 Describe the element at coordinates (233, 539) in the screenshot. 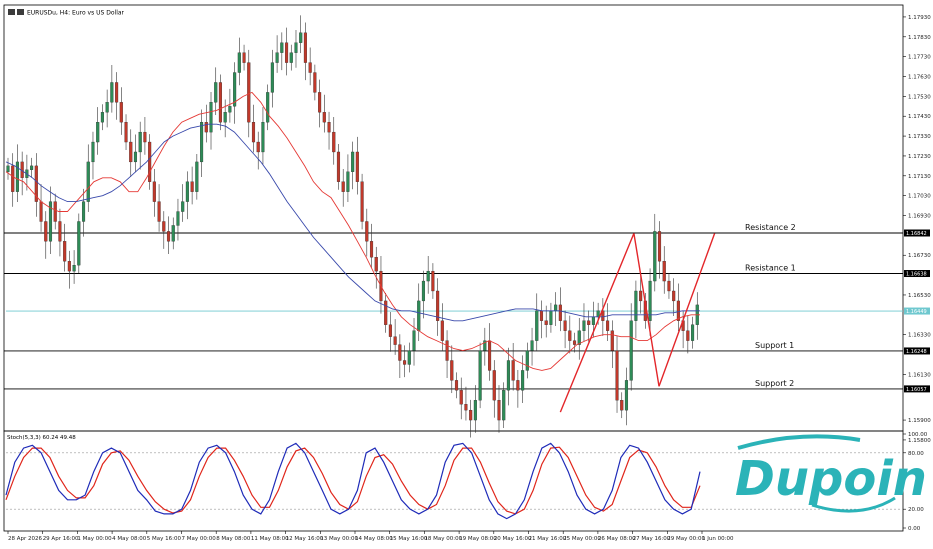

I see `time-tick-label: 8 May 08:00` at that location.